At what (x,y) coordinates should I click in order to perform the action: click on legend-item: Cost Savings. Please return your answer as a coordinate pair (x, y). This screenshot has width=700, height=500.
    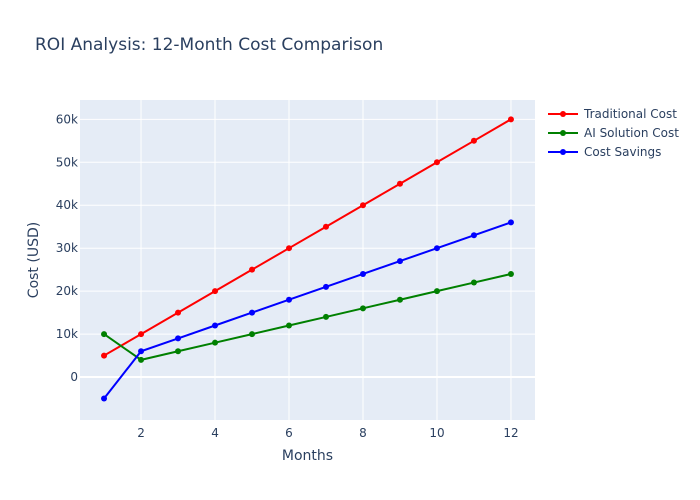
    Looking at the image, I should click on (604, 152).